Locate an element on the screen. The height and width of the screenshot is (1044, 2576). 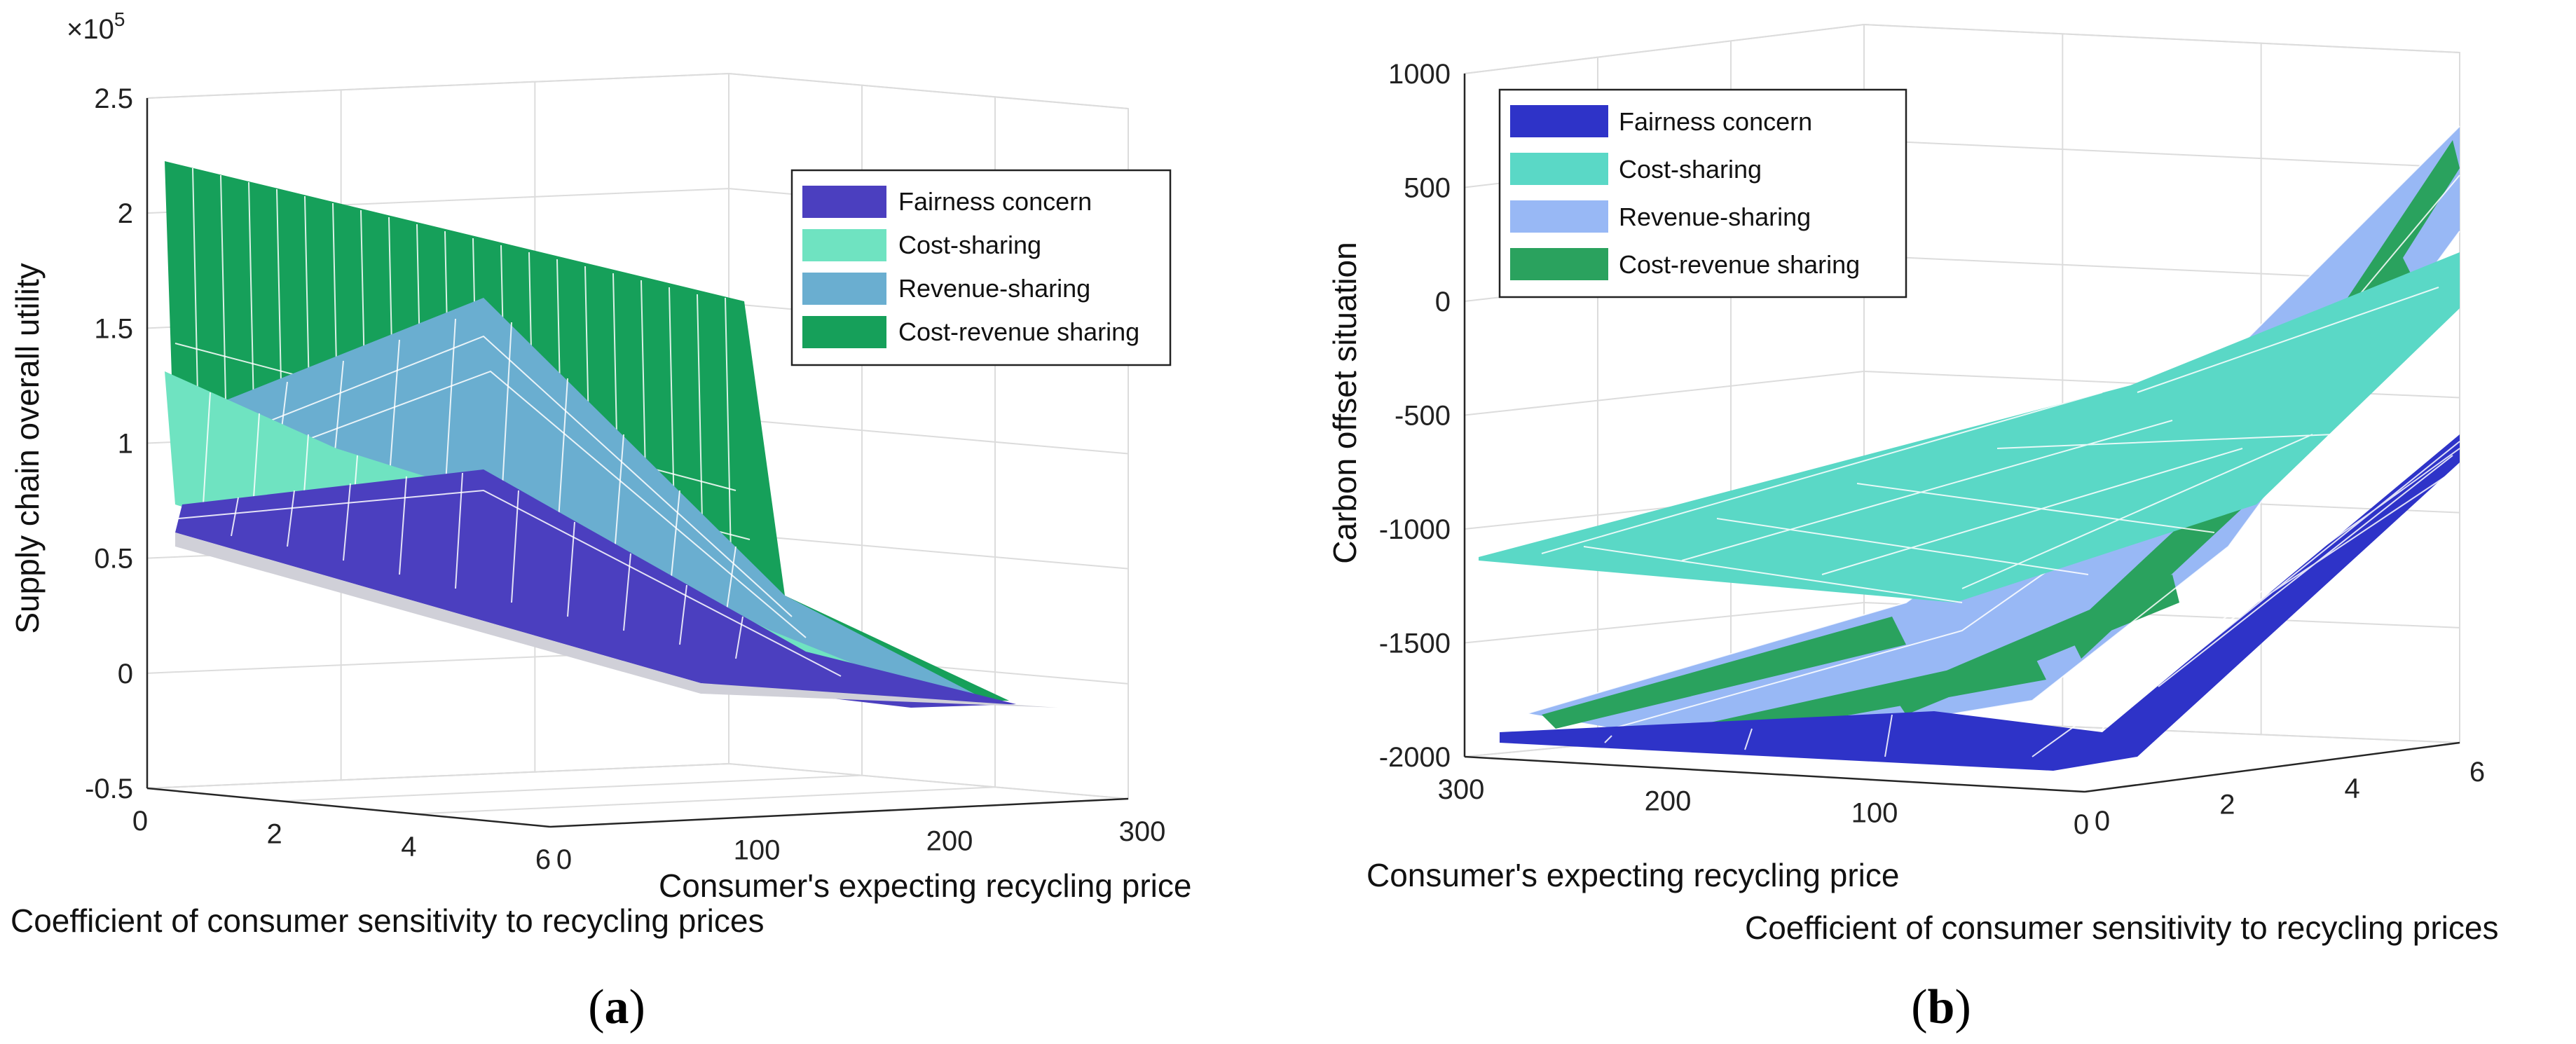
panel-b-x-tick-2: 100 is located at coordinates (1875, 813).